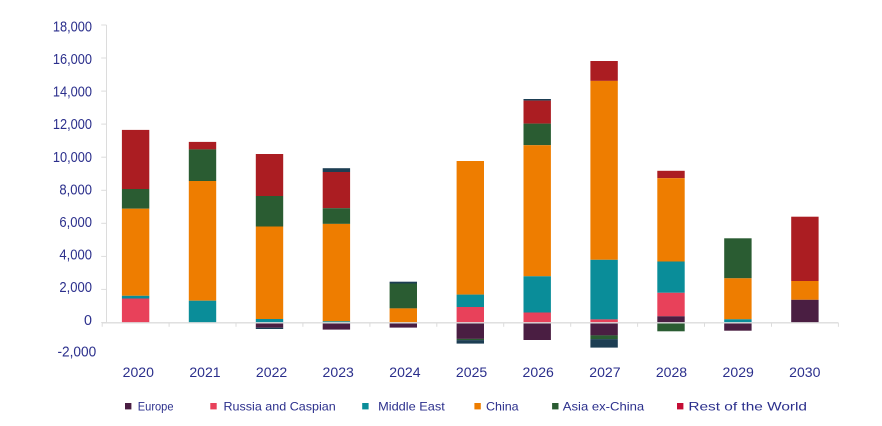 This screenshot has width=882, height=426. I want to click on svg-text: 6,000, so click(75, 223).